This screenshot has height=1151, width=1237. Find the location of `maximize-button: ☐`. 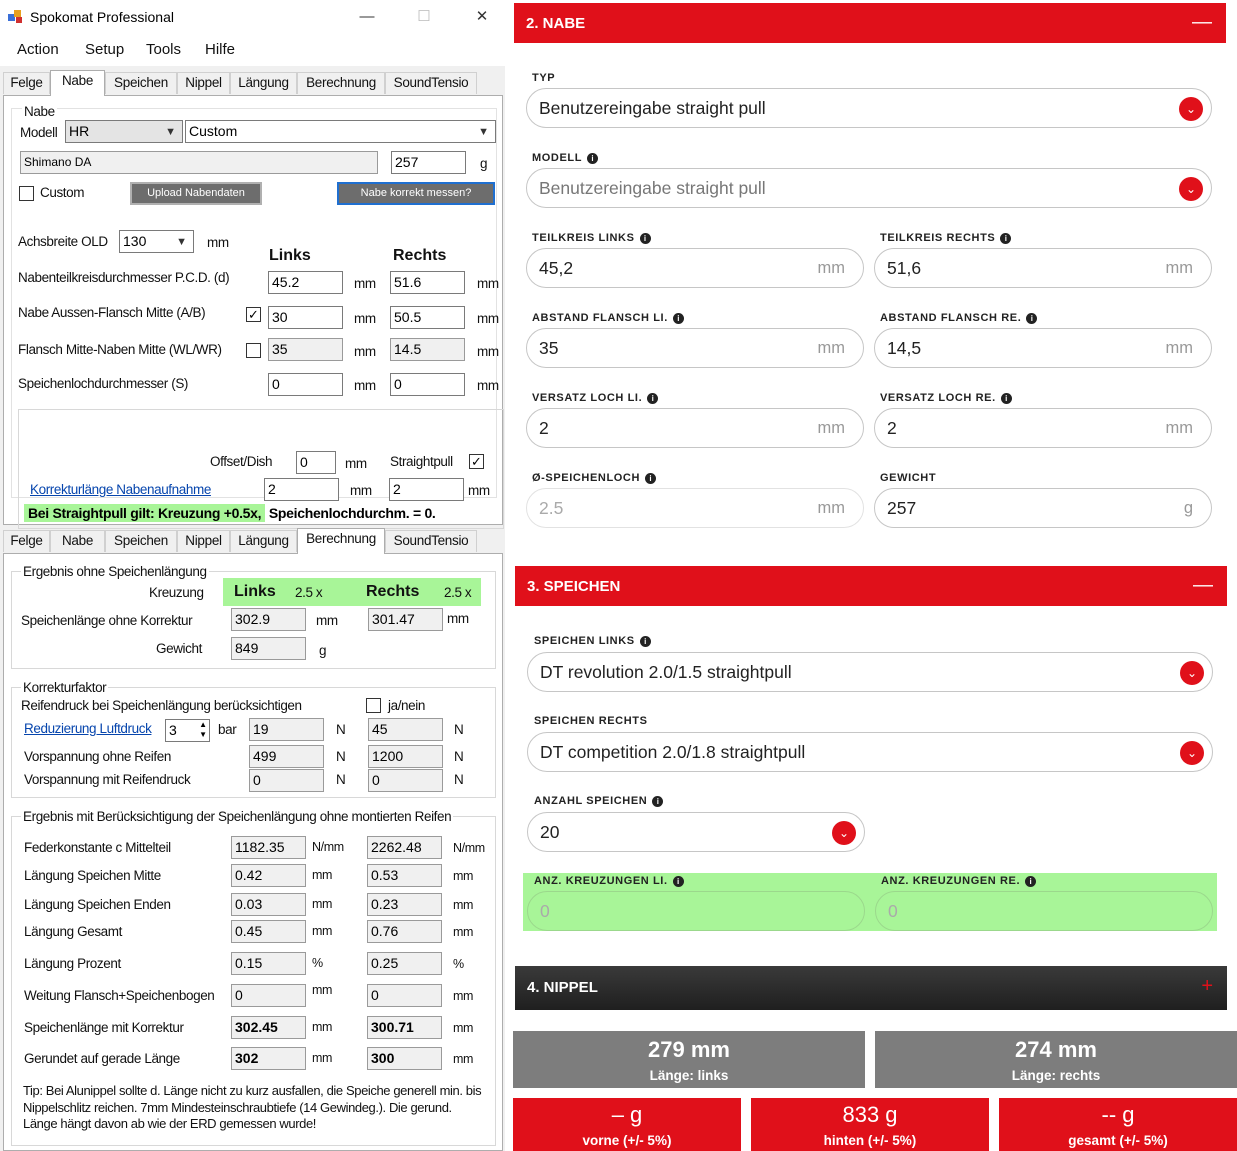

maximize-button: ☐ is located at coordinates (424, 16).